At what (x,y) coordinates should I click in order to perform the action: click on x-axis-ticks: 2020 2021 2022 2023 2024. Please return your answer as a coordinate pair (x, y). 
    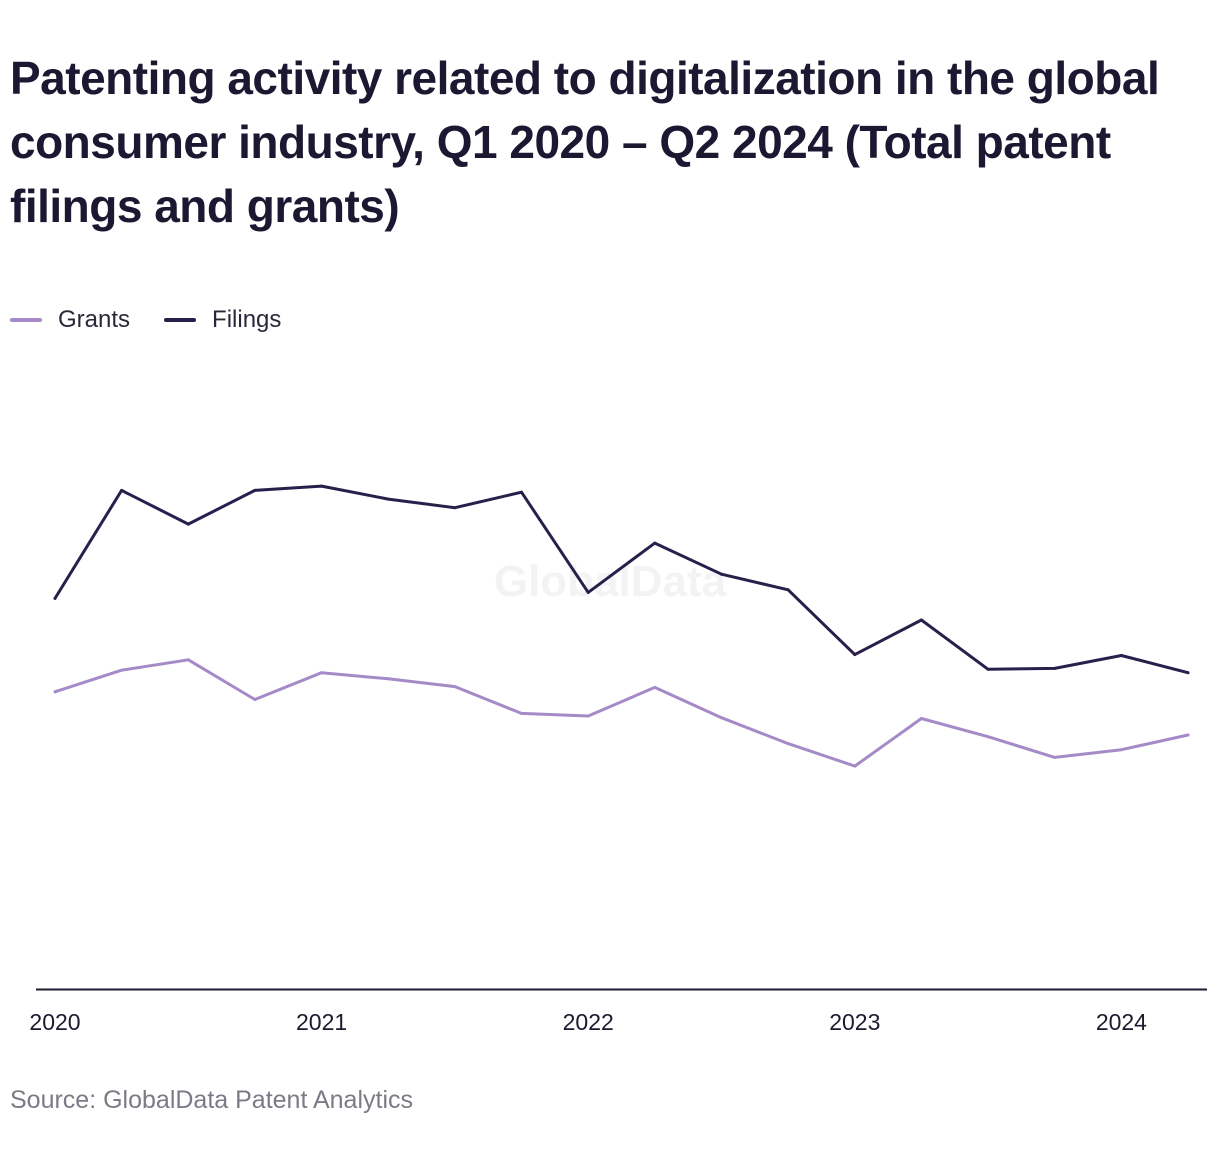
    Looking at the image, I should click on (588, 1022).